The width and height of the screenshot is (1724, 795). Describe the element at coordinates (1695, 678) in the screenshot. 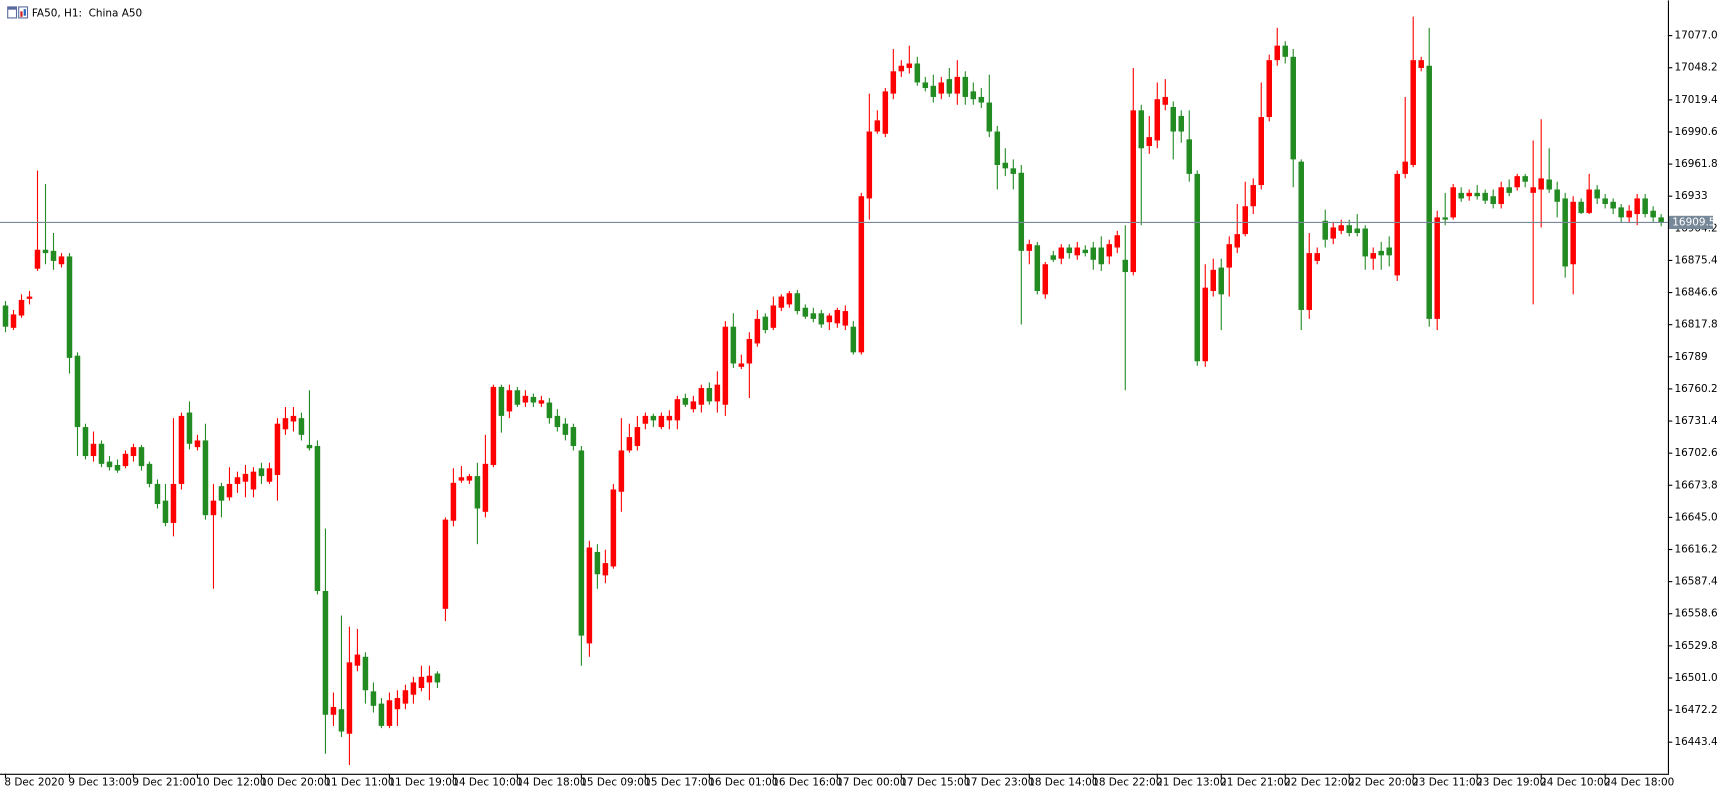

I see `y-tick-label: 16501.0` at that location.